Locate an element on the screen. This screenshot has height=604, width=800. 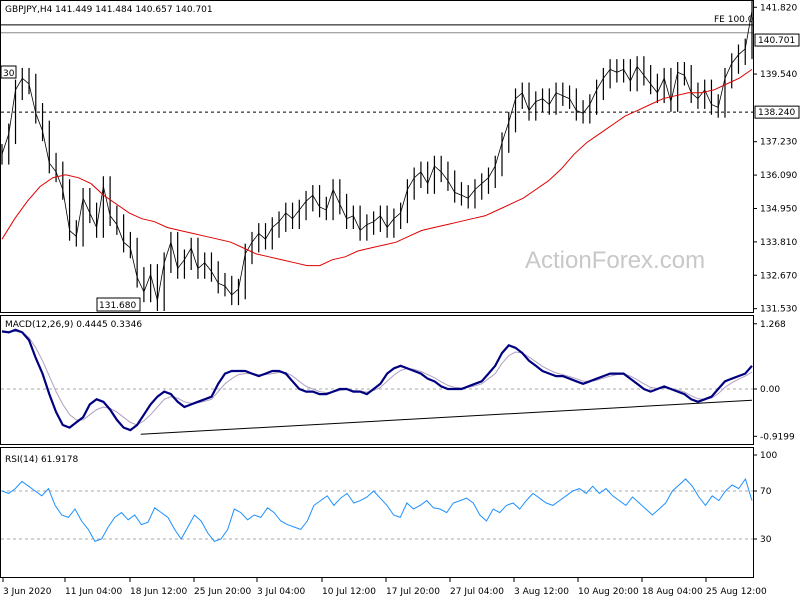
x-tick-label: 11 Jun 04:00 is located at coordinates (93, 592).